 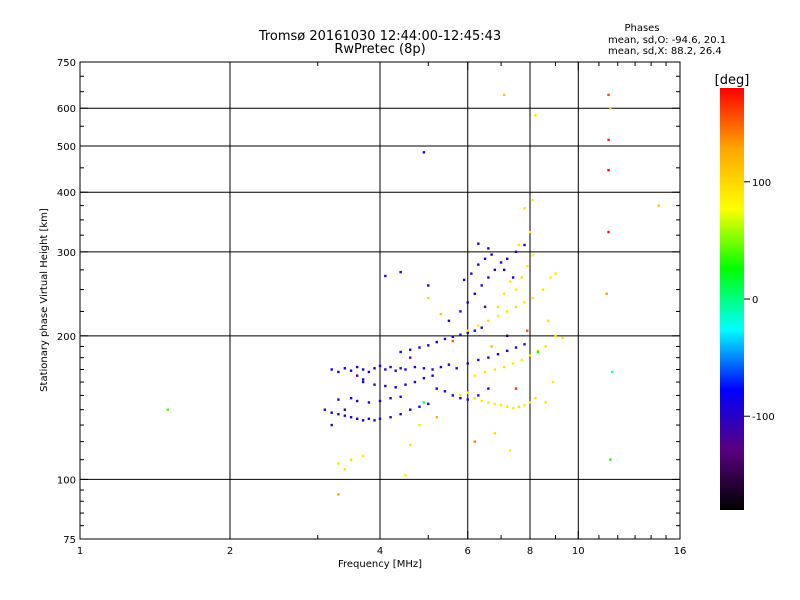 I want to click on colorbar-ticks: 100 0 -100, so click(x=759, y=300).